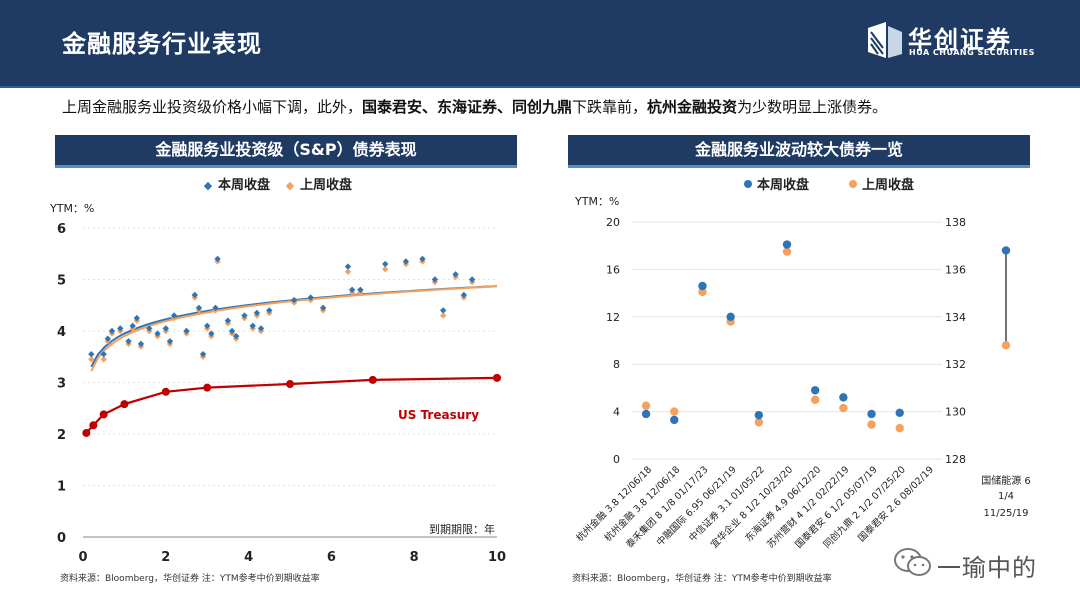 Image resolution: width=1080 pixels, height=608 pixels. I want to click on legend-this-week-marker: ◆, so click(208, 185).